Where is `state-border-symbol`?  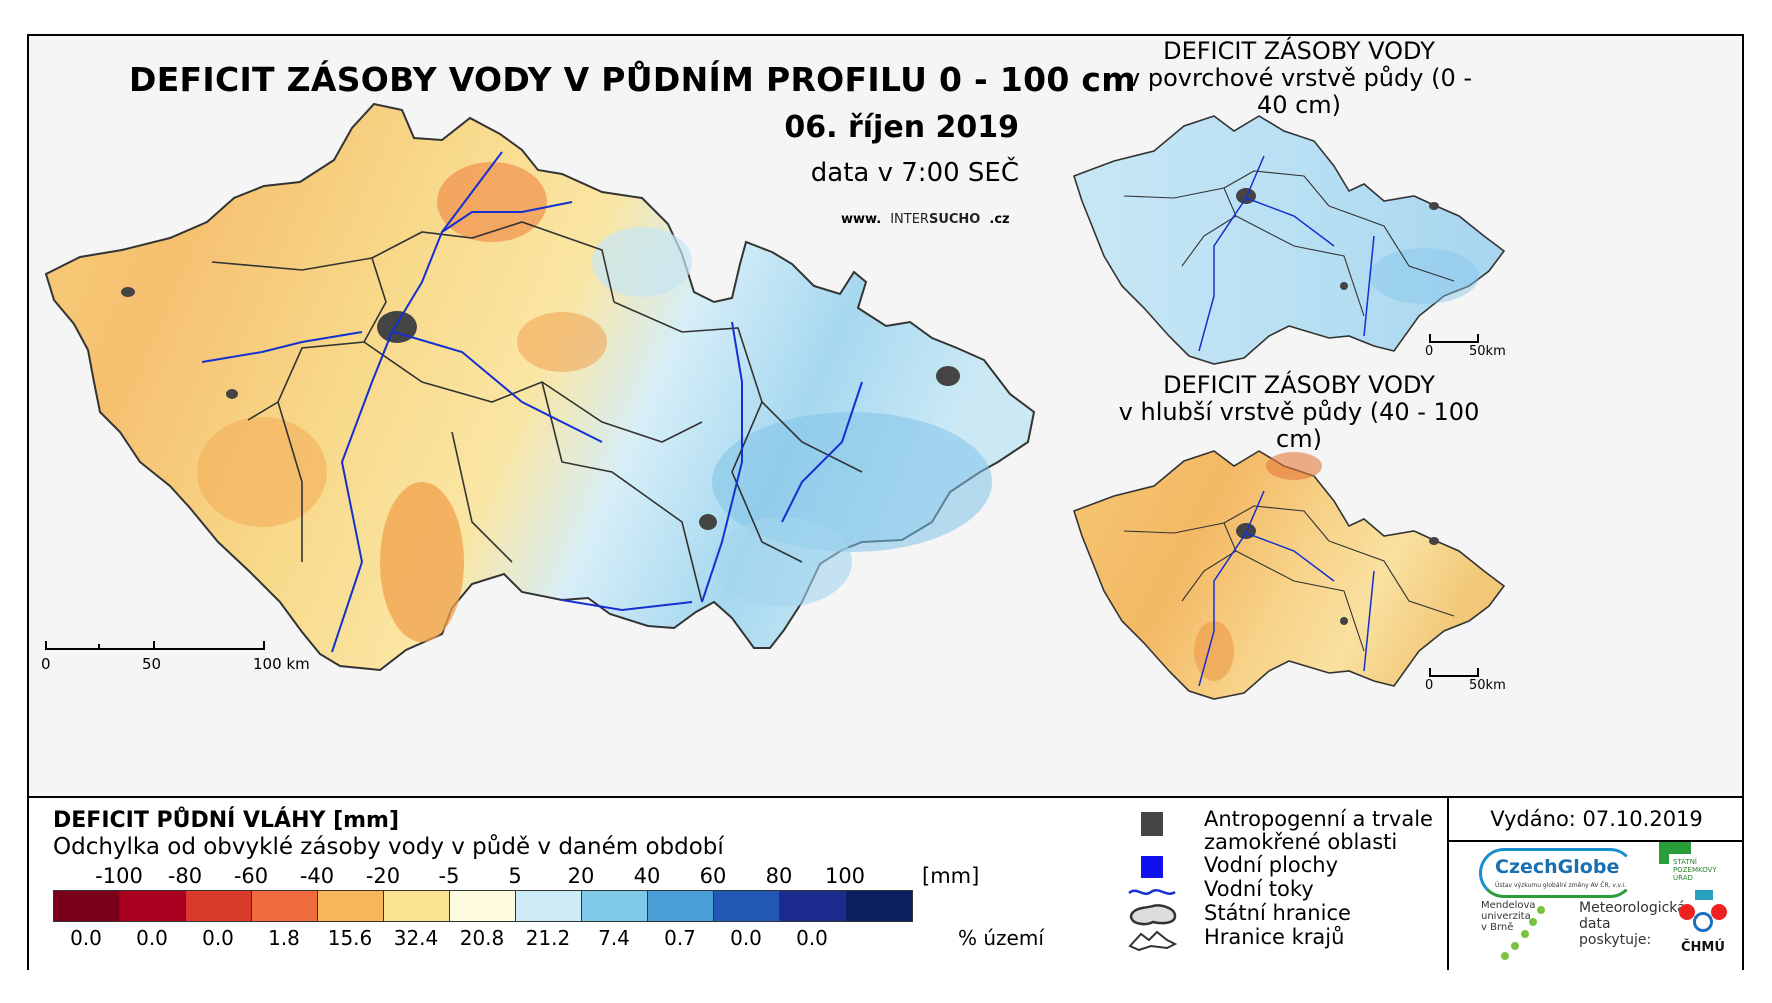 state-border-symbol is located at coordinates (1153, 915).